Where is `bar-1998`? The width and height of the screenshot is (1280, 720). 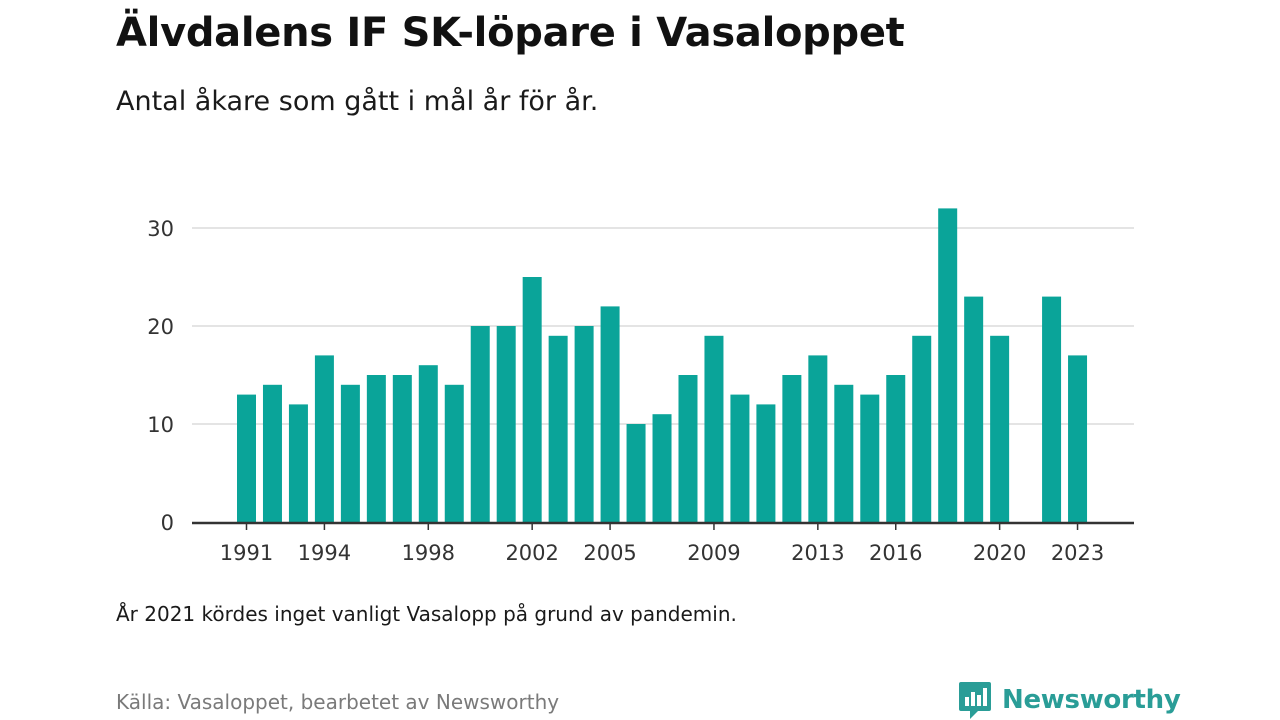
bar-1998 is located at coordinates (428, 443).